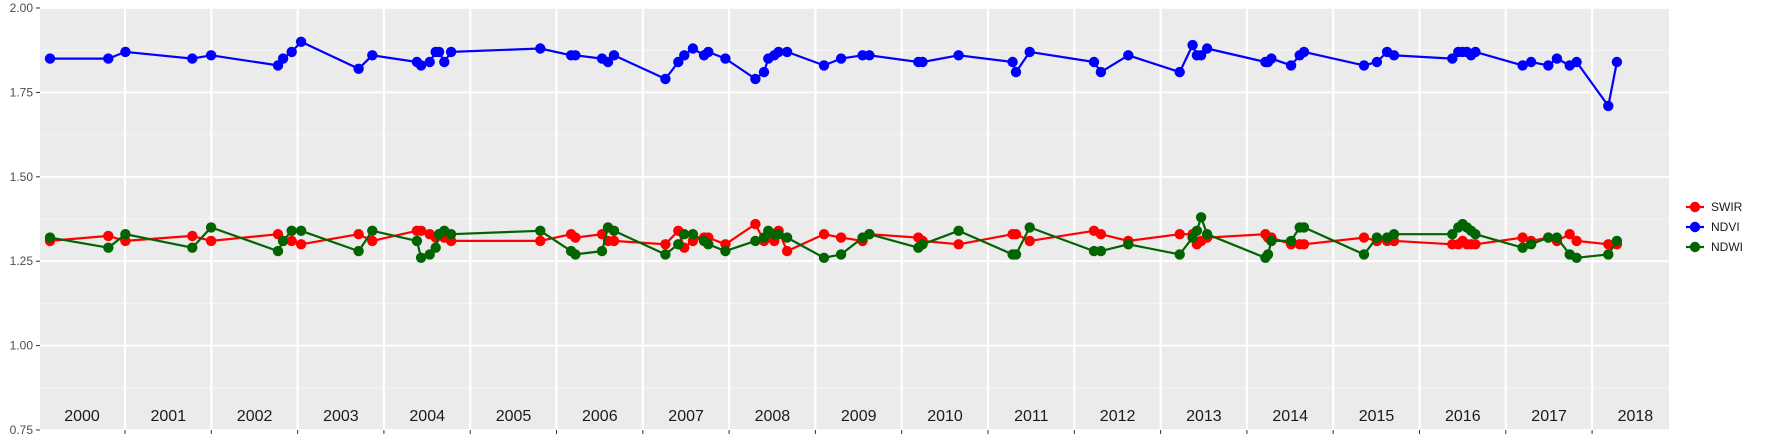 Image resolution: width=1773 pixels, height=442 pixels. What do you see at coordinates (22, 8) in the screenshot?
I see `y-tick-label: 2.00` at bounding box center [22, 8].